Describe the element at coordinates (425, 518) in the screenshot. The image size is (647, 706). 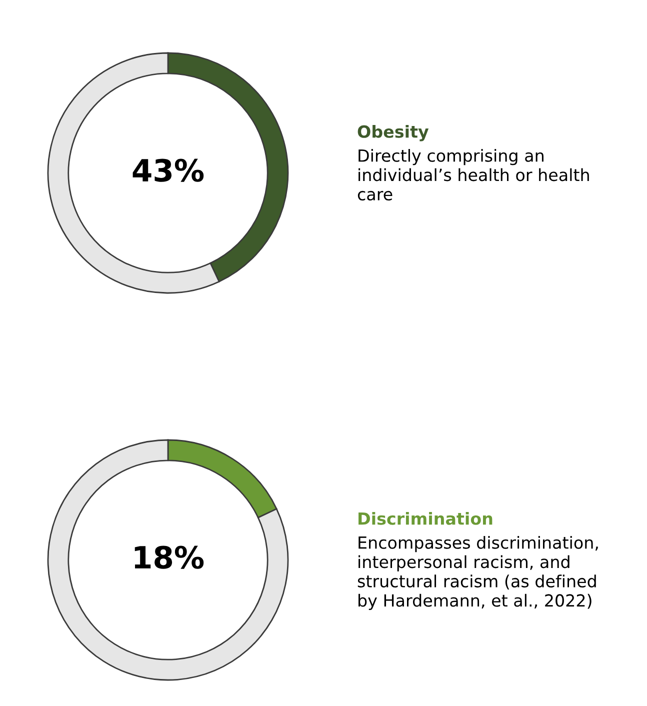
I see `text: Discrimination` at that location.